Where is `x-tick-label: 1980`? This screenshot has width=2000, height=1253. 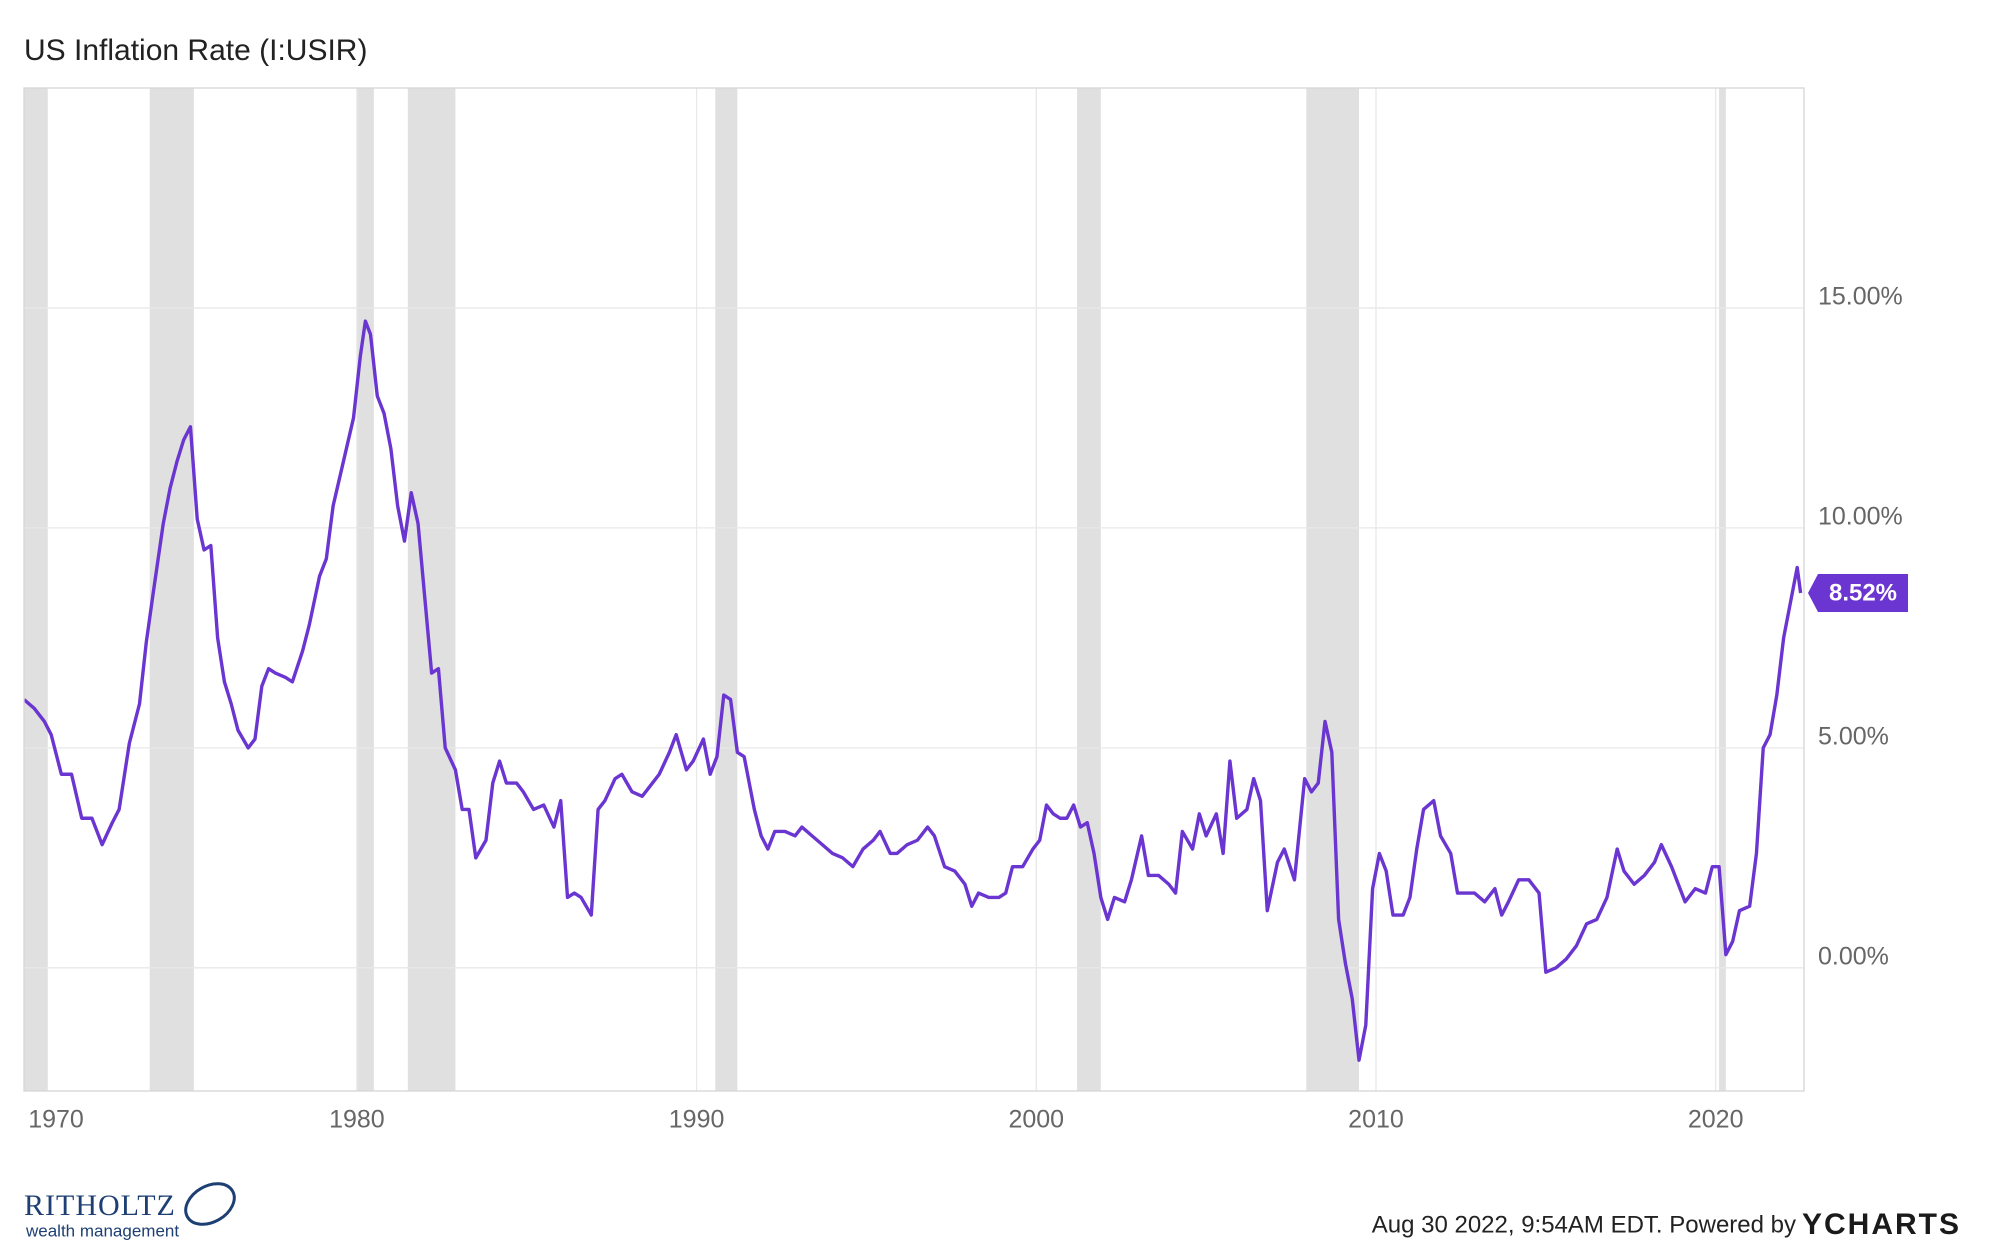 x-tick-label: 1980 is located at coordinates (357, 1120).